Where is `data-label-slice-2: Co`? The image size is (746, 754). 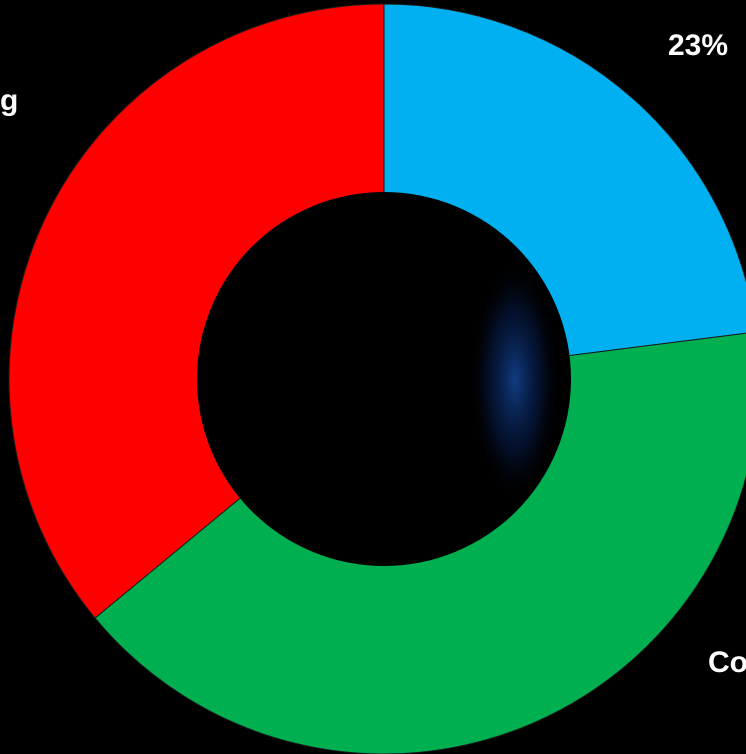
data-label-slice-2: Co is located at coordinates (727, 662).